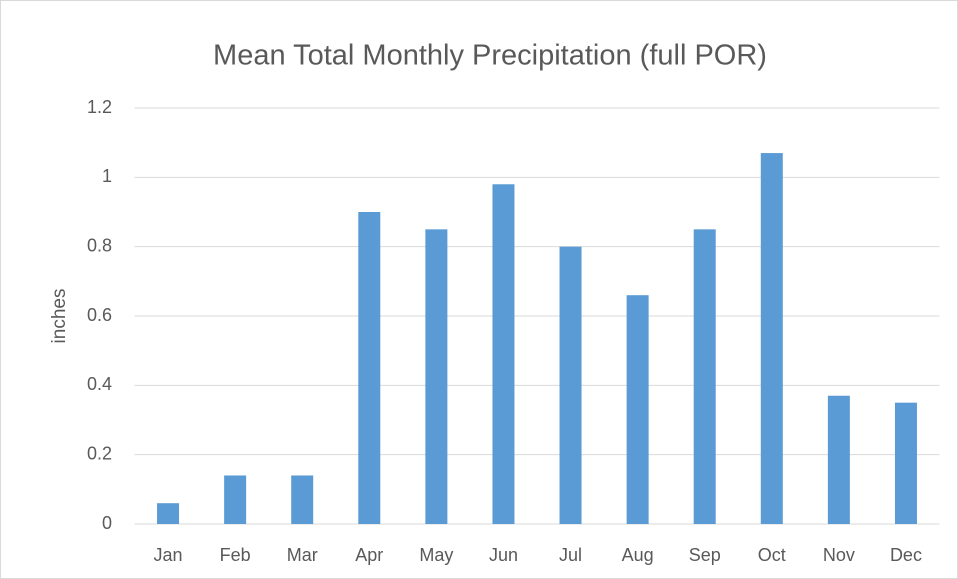  What do you see at coordinates (107, 523) in the screenshot?
I see `y-tick-label: 0` at bounding box center [107, 523].